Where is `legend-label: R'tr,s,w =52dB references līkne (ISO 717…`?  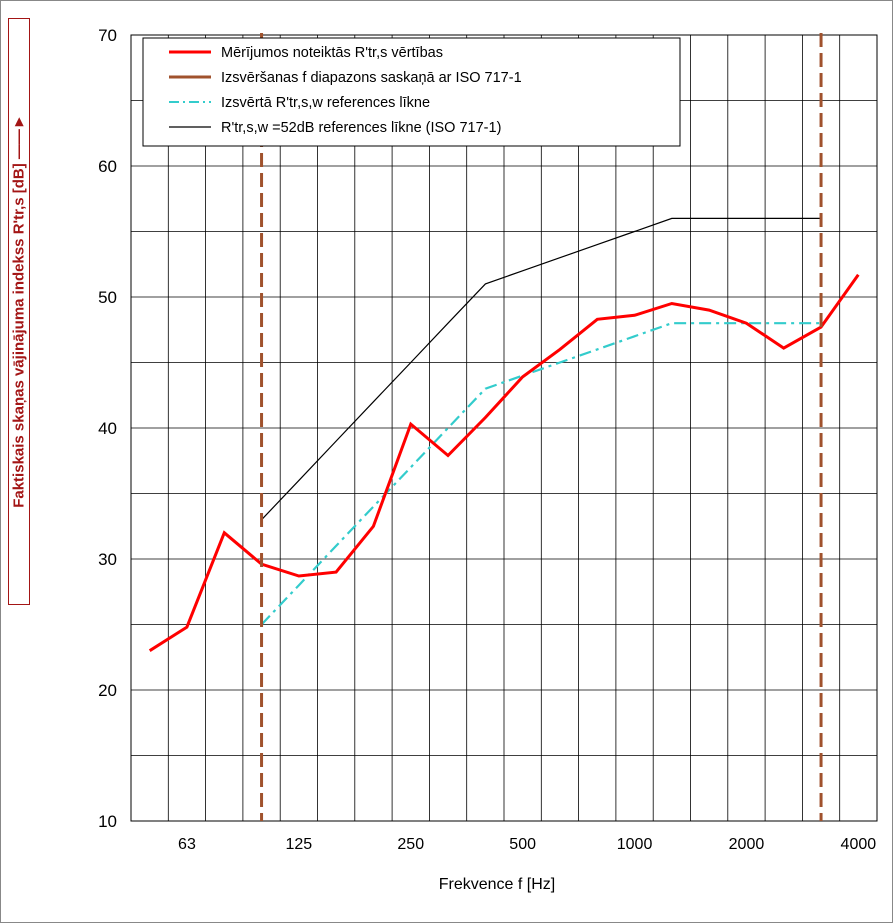
legend-label: R'tr,s,w =52dB references līkne (ISO 717… is located at coordinates (361, 128).